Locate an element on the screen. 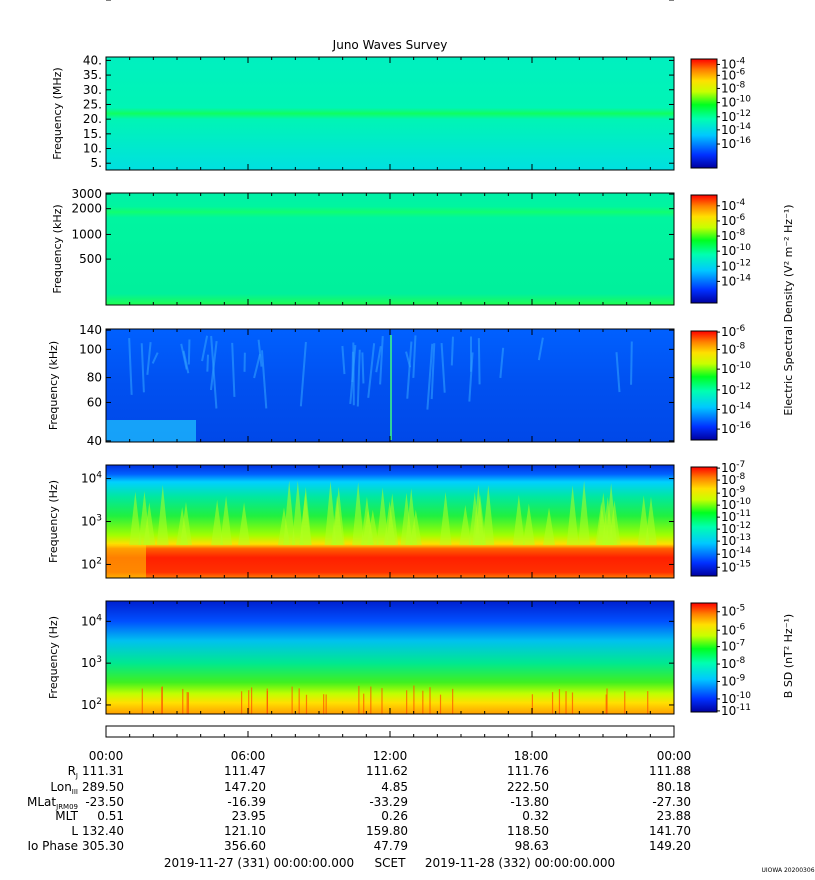 The height and width of the screenshot is (880, 815). panel-3-colorbar is located at coordinates (704, 385).